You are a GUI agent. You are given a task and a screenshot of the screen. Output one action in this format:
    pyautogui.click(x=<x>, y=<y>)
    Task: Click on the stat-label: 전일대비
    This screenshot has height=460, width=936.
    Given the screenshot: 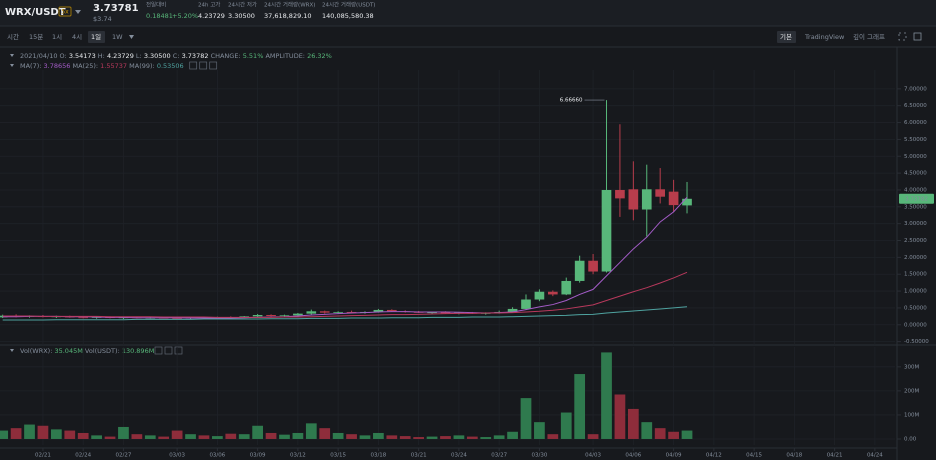 What is the action you would take?
    pyautogui.click(x=156, y=5)
    